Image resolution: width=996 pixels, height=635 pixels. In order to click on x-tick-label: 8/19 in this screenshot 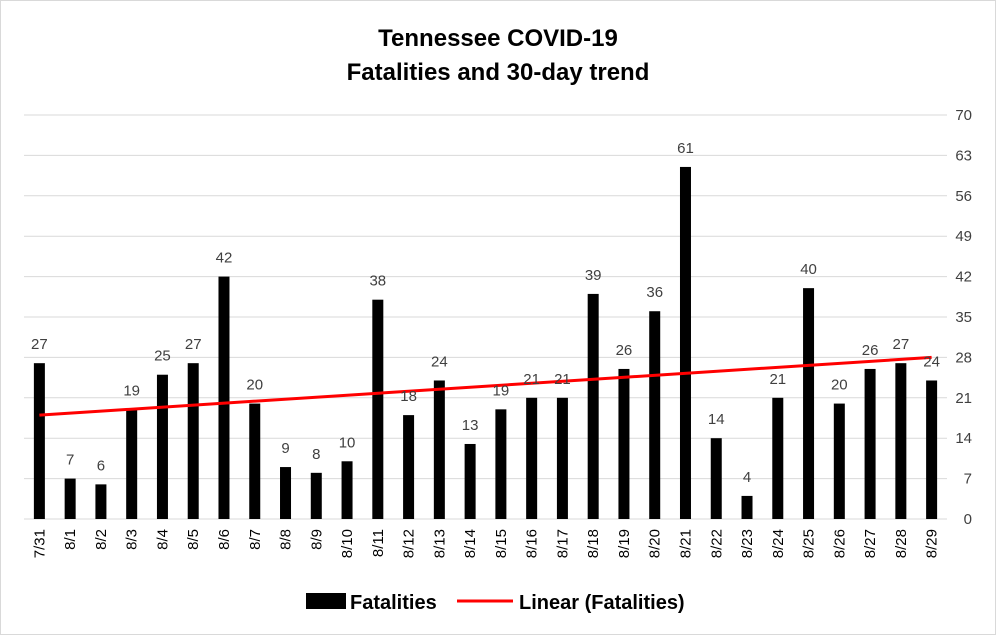, I will do `click(624, 543)`.